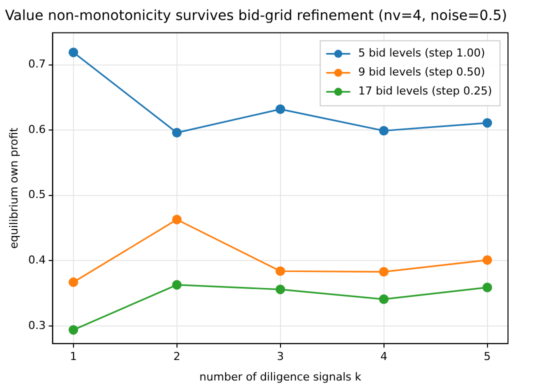 The image size is (538, 392). I want to click on x-tick-label: 3, so click(280, 357).